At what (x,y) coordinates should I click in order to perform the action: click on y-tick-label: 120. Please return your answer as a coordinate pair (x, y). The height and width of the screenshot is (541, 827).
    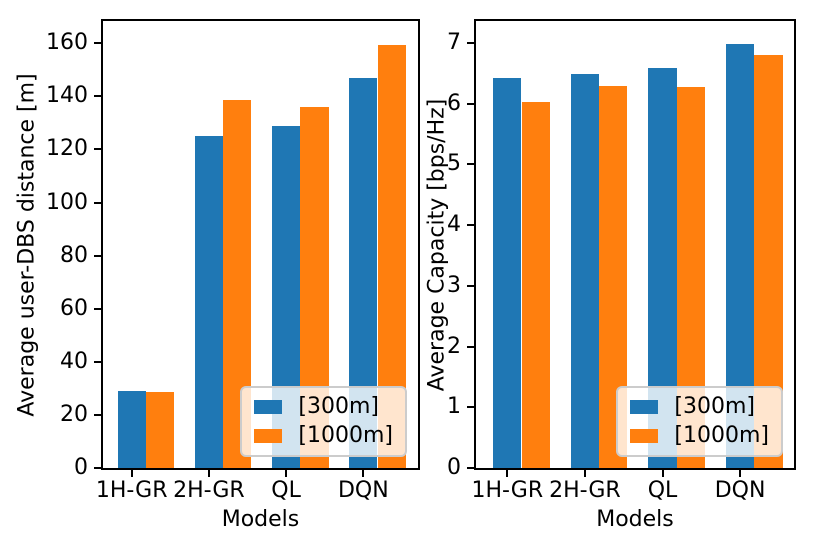
    Looking at the image, I should click on (67, 149).